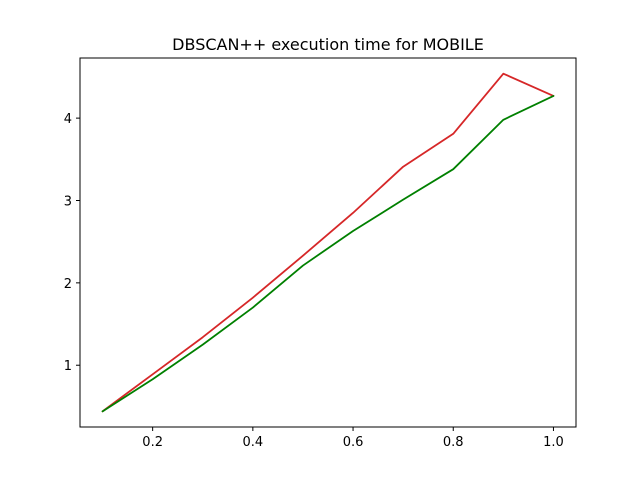  Describe the element at coordinates (553, 442) in the screenshot. I see `x-tick-label: 1.0` at that location.